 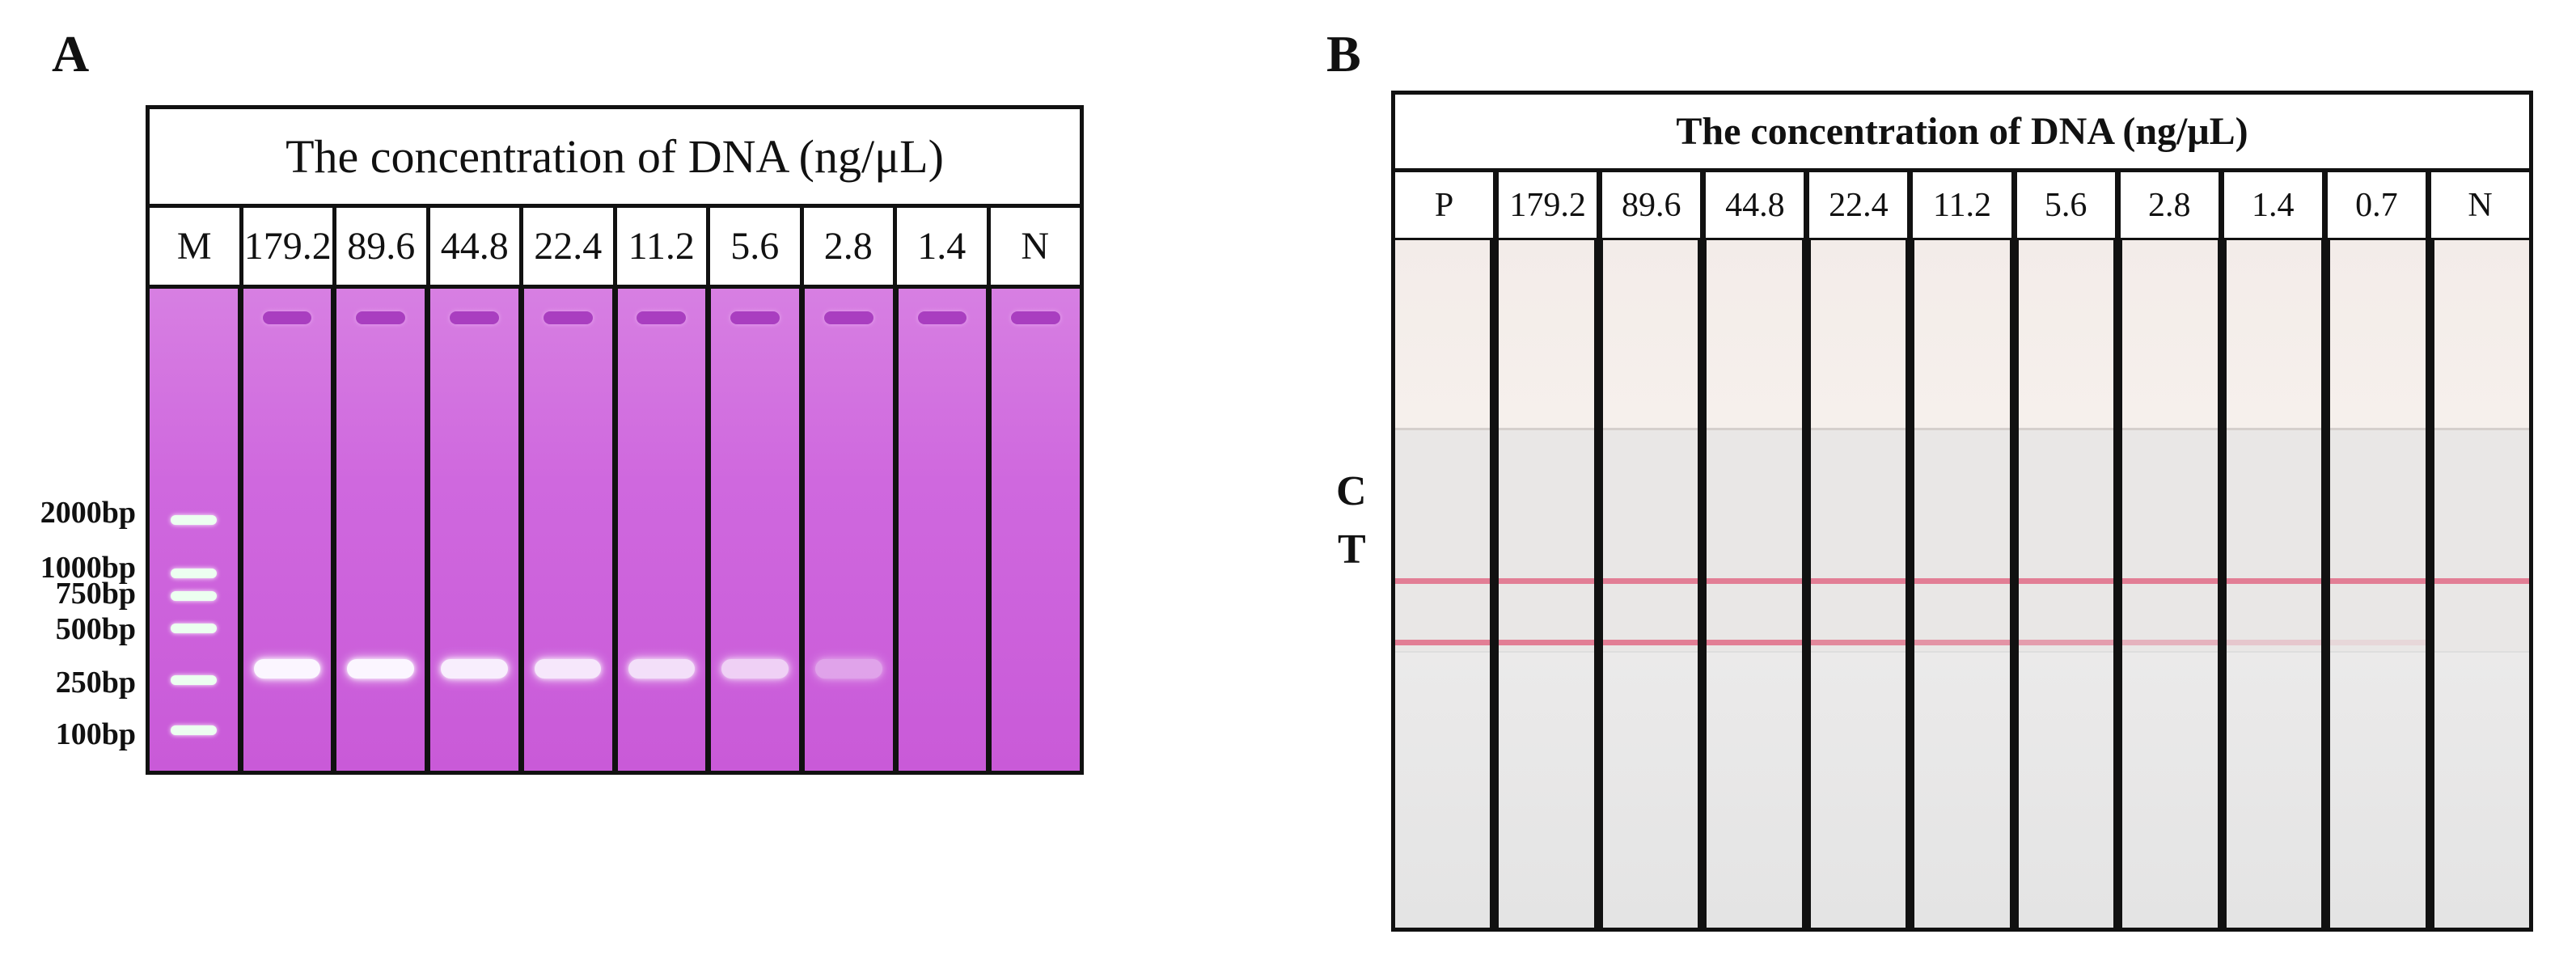 I want to click on panel-b-letter: B, so click(x=1344, y=53).